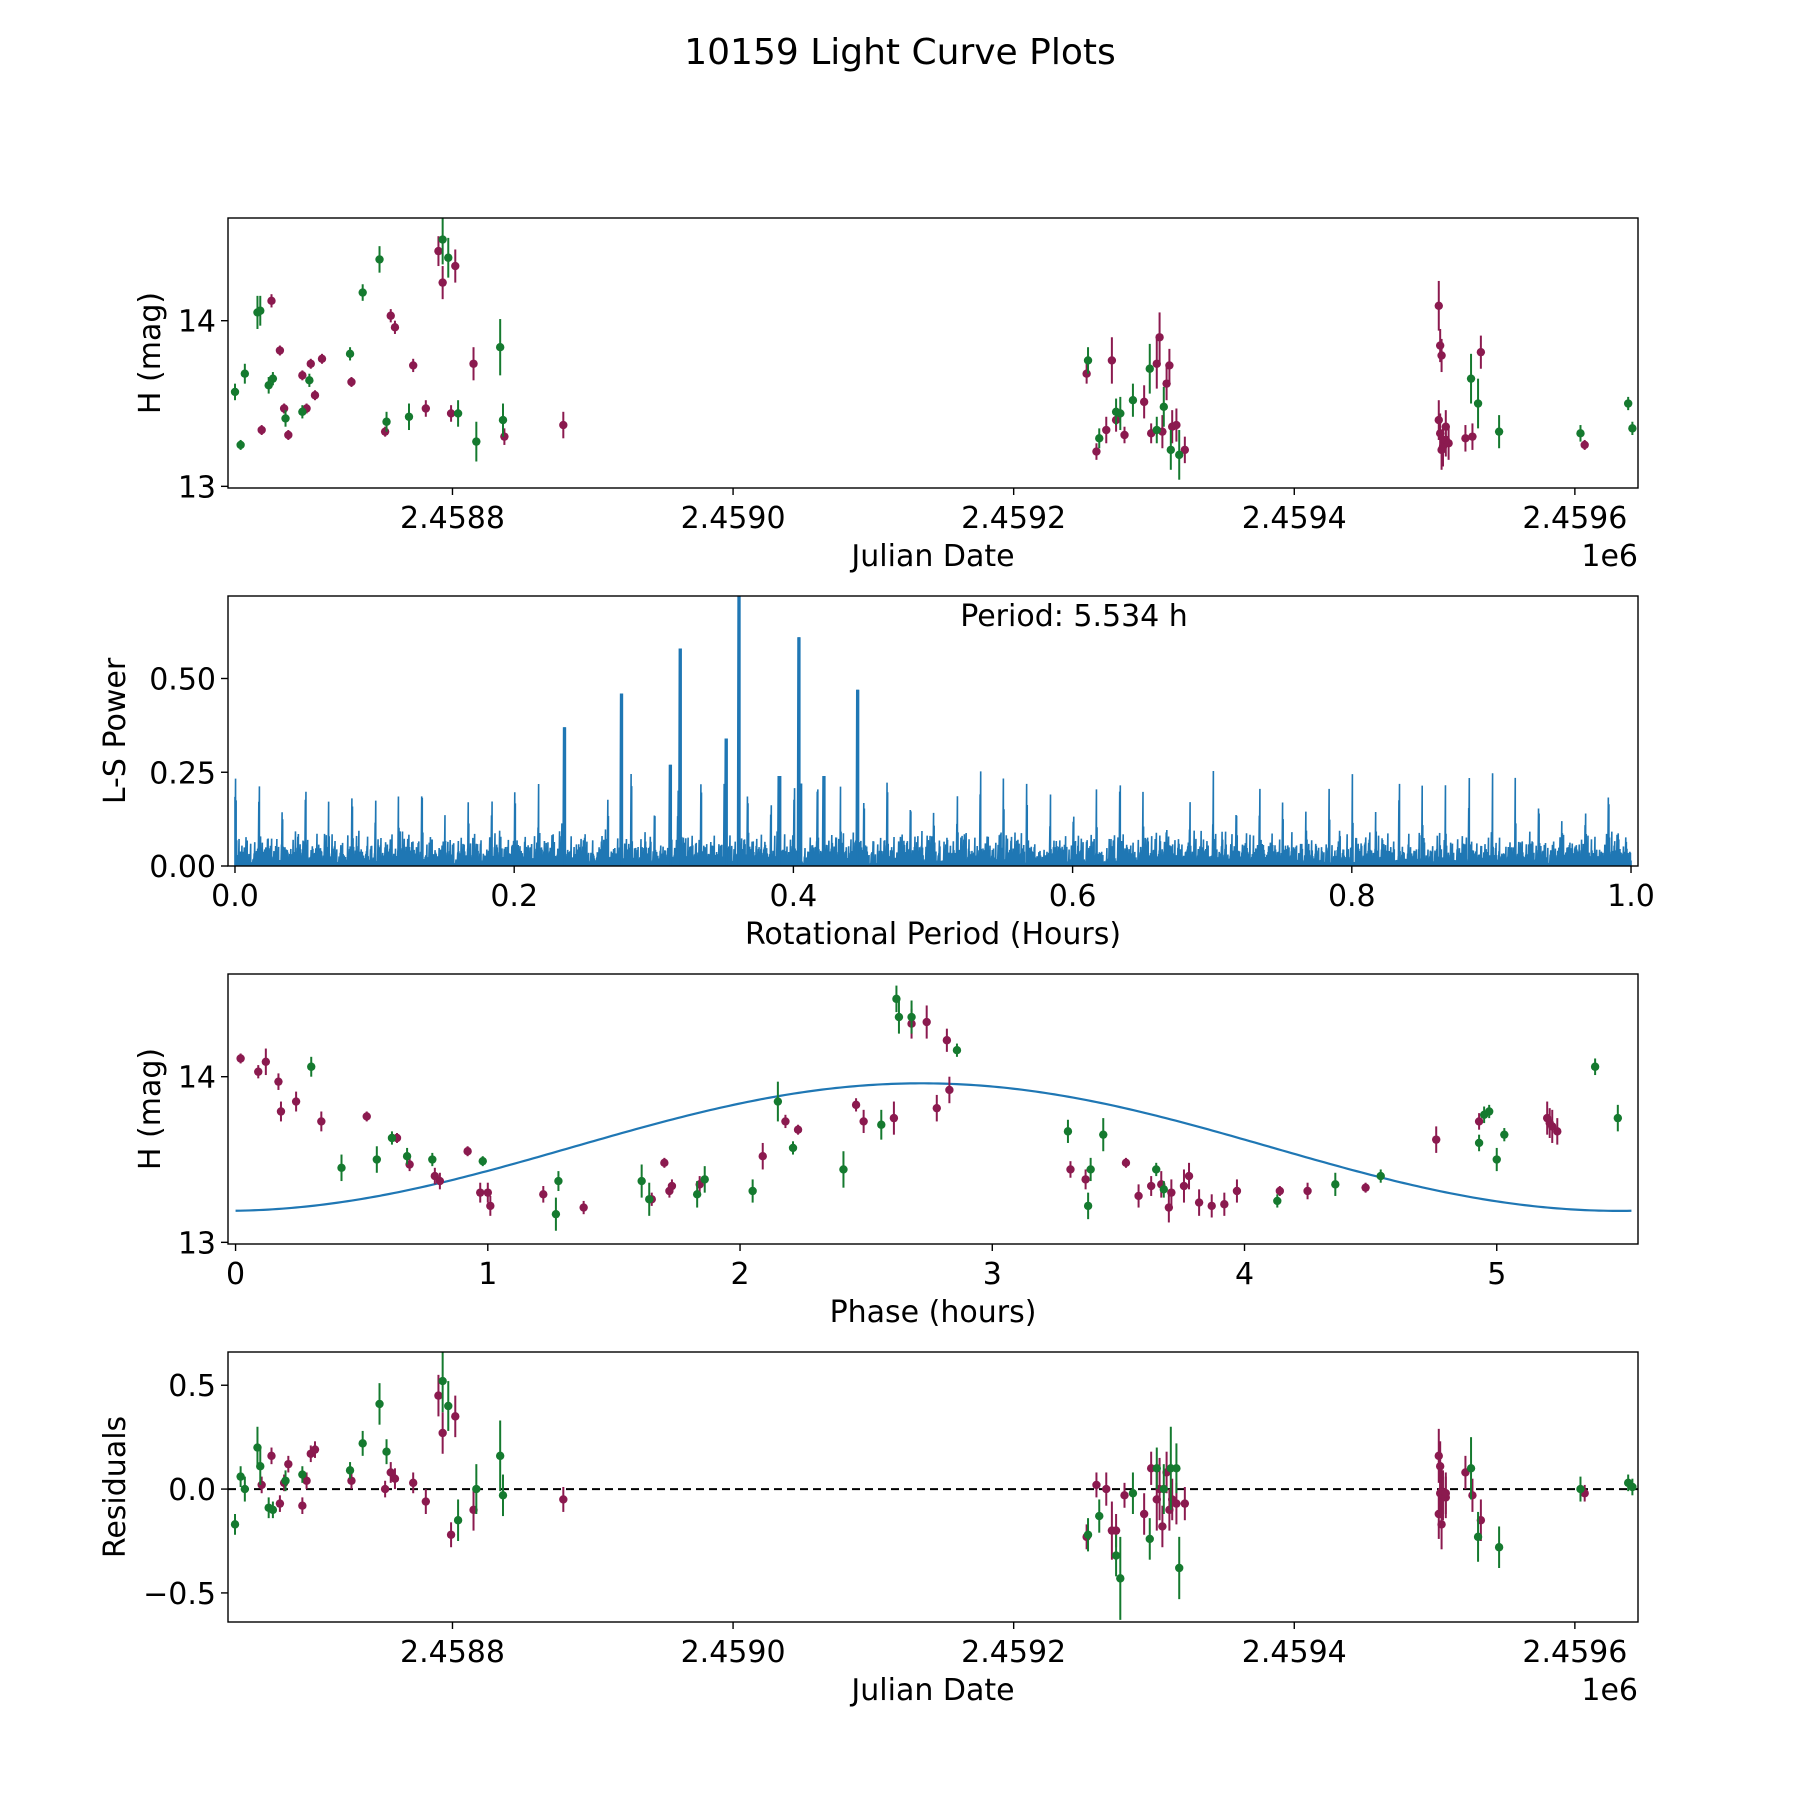 The image size is (1800, 1800). Describe the element at coordinates (1294, 1652) in the screenshot. I see `x-tick-label: 2.4594` at that location.